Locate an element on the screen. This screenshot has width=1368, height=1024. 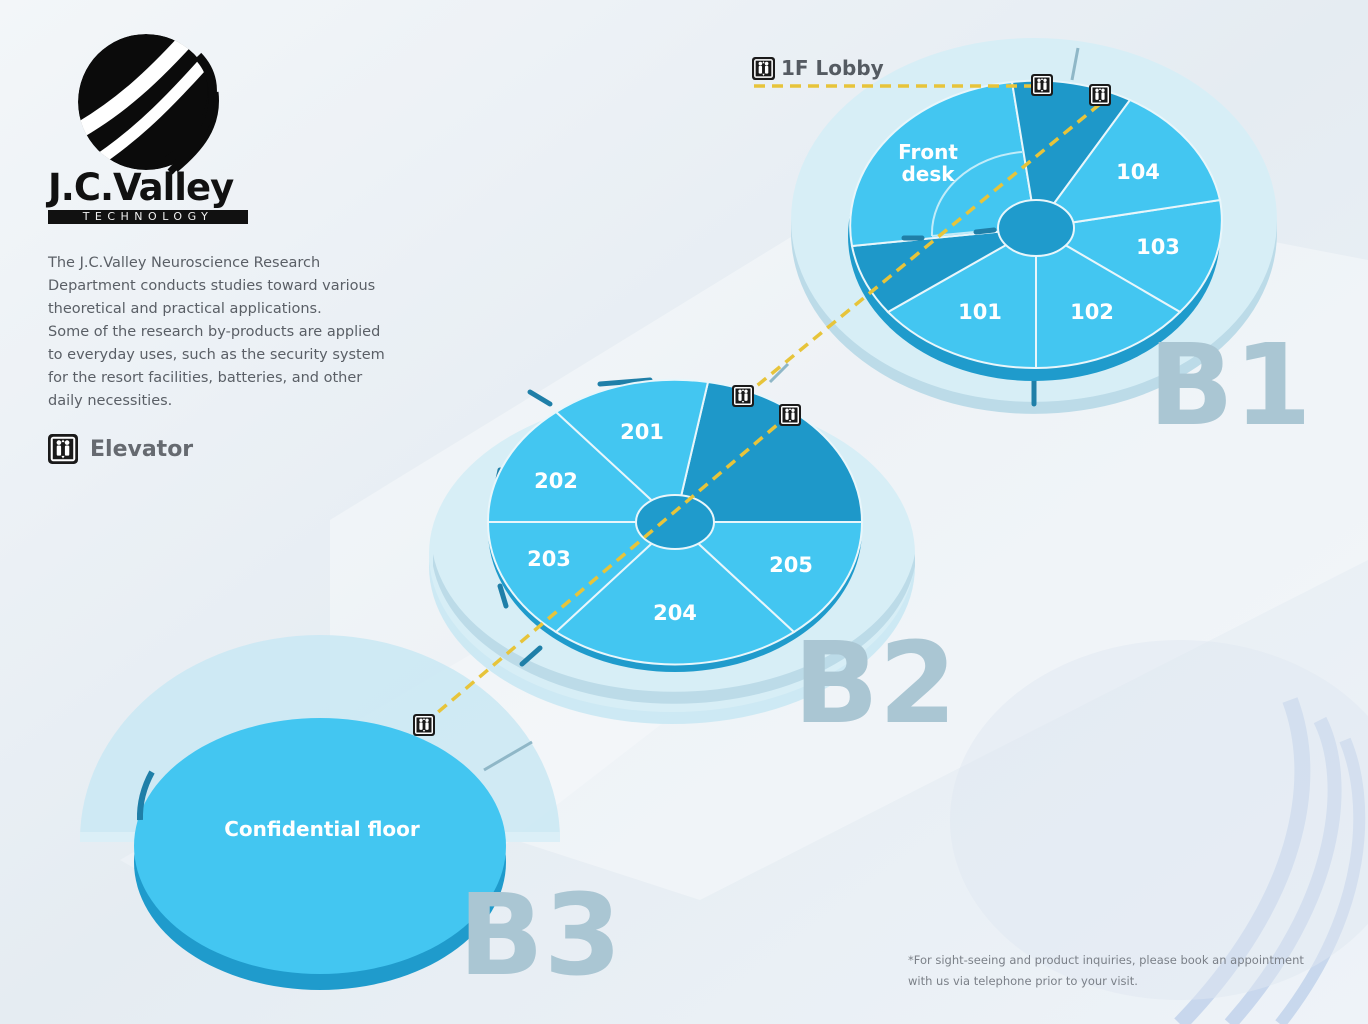
floor-label-b1: B1 is located at coordinates (1229, 386).